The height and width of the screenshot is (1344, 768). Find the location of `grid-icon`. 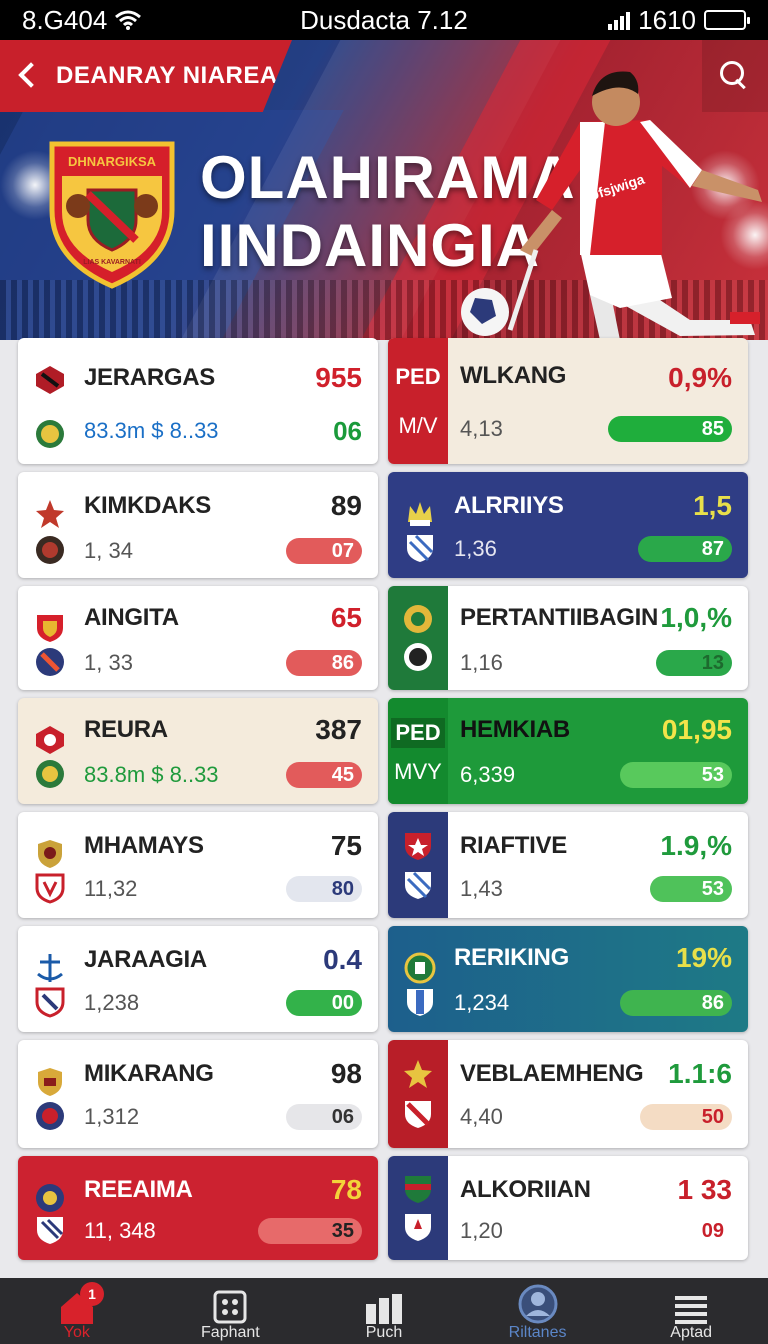

grid-icon is located at coordinates (230, 1307).